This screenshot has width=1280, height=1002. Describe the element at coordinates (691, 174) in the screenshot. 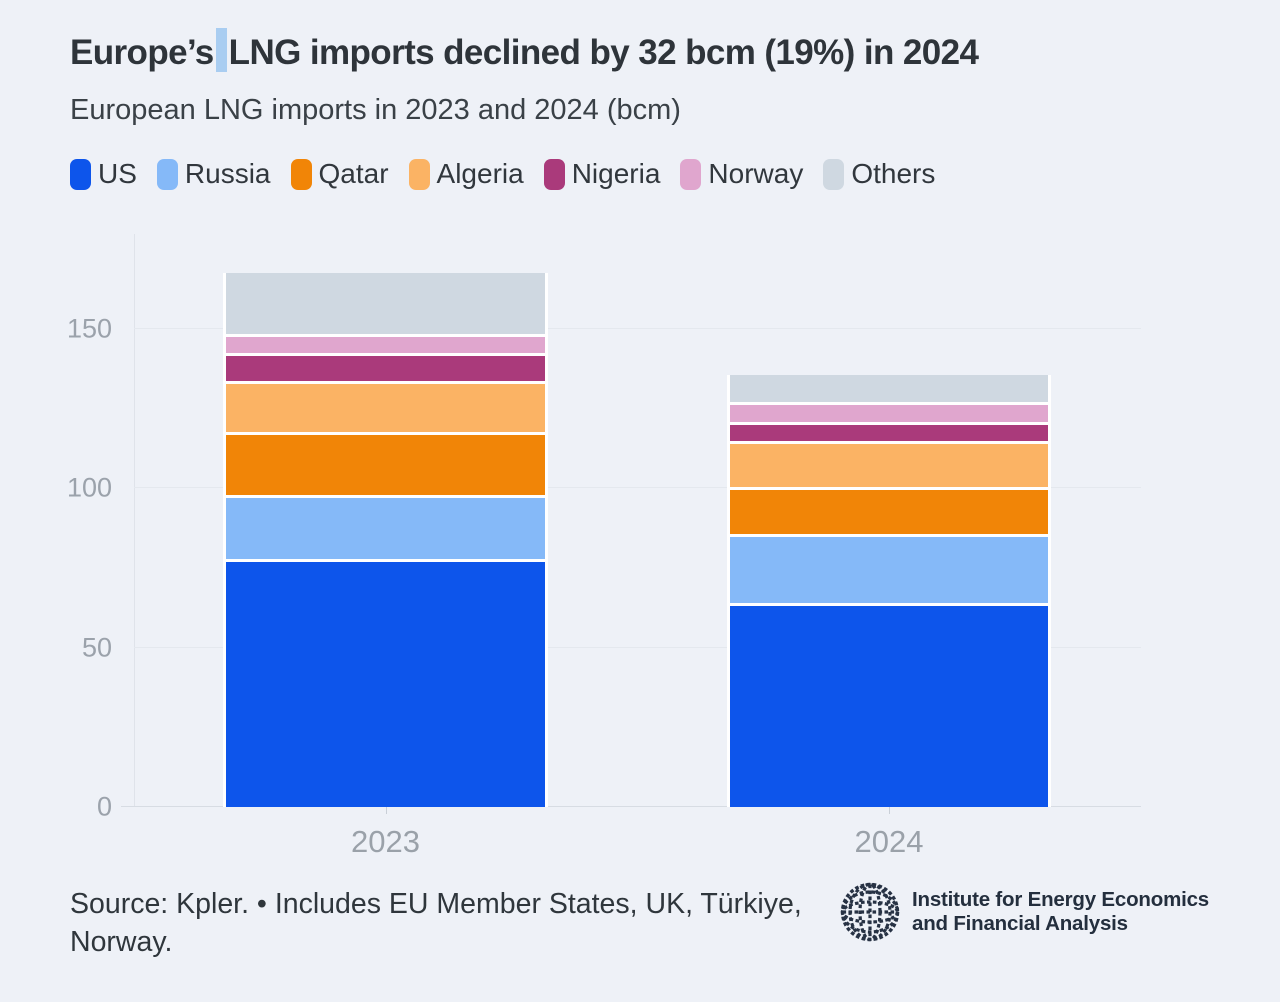

I see `legend-swatch-norway` at that location.